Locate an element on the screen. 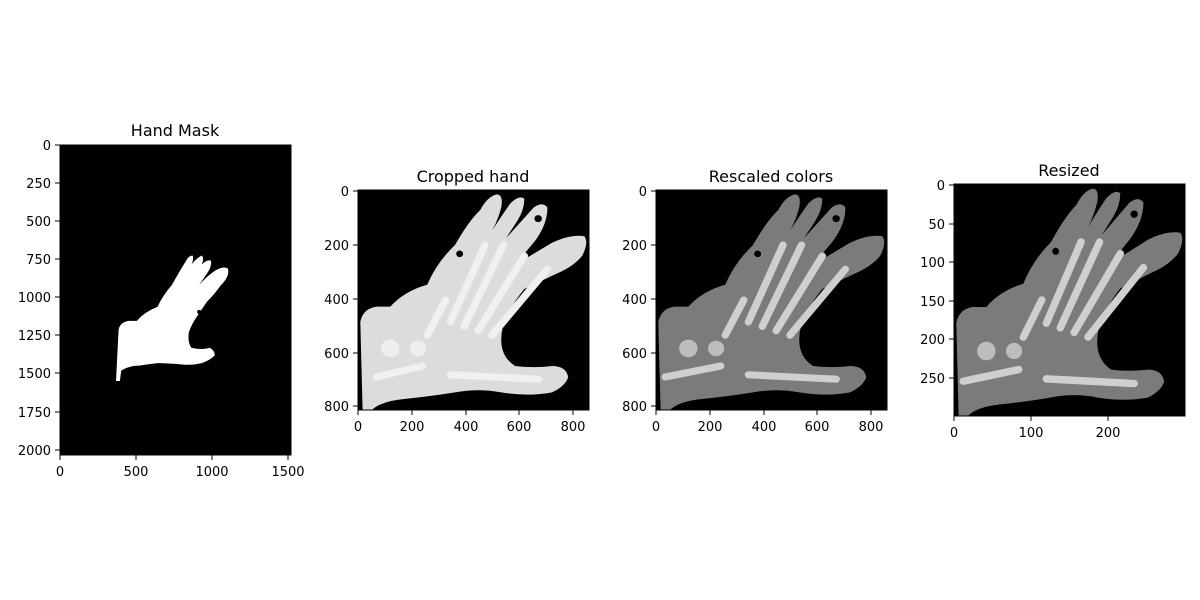 This screenshot has width=1200, height=600. panel-cropped-hand: Cropped hand 0 200 400 600 is located at coordinates (457, 301).